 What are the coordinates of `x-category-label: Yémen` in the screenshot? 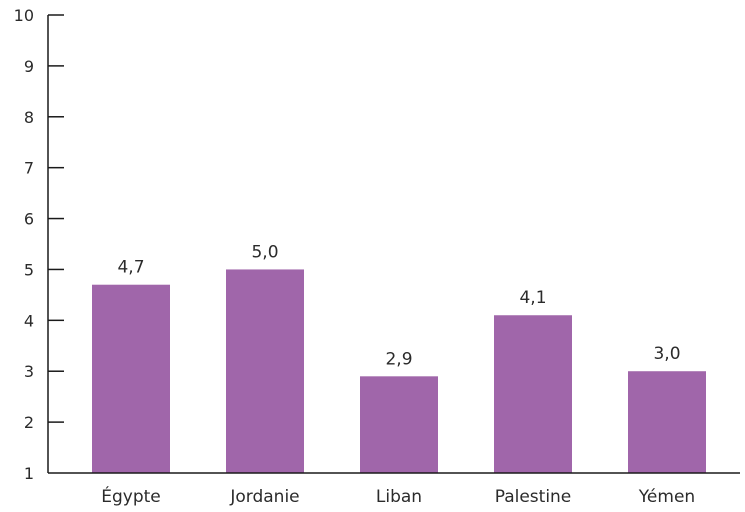 It's located at (666, 497).